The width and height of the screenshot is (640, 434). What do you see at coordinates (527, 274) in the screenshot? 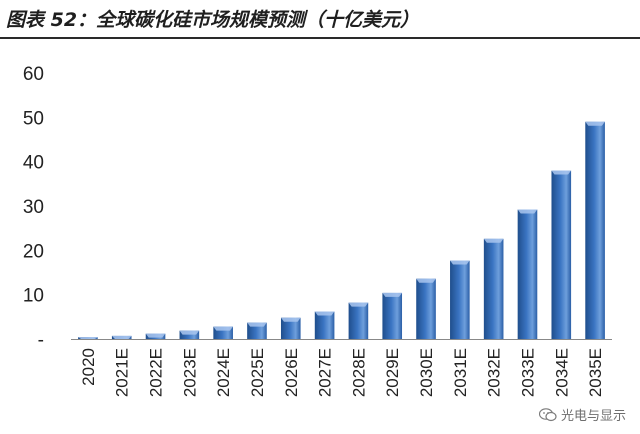
I see `bar-2033E` at bounding box center [527, 274].